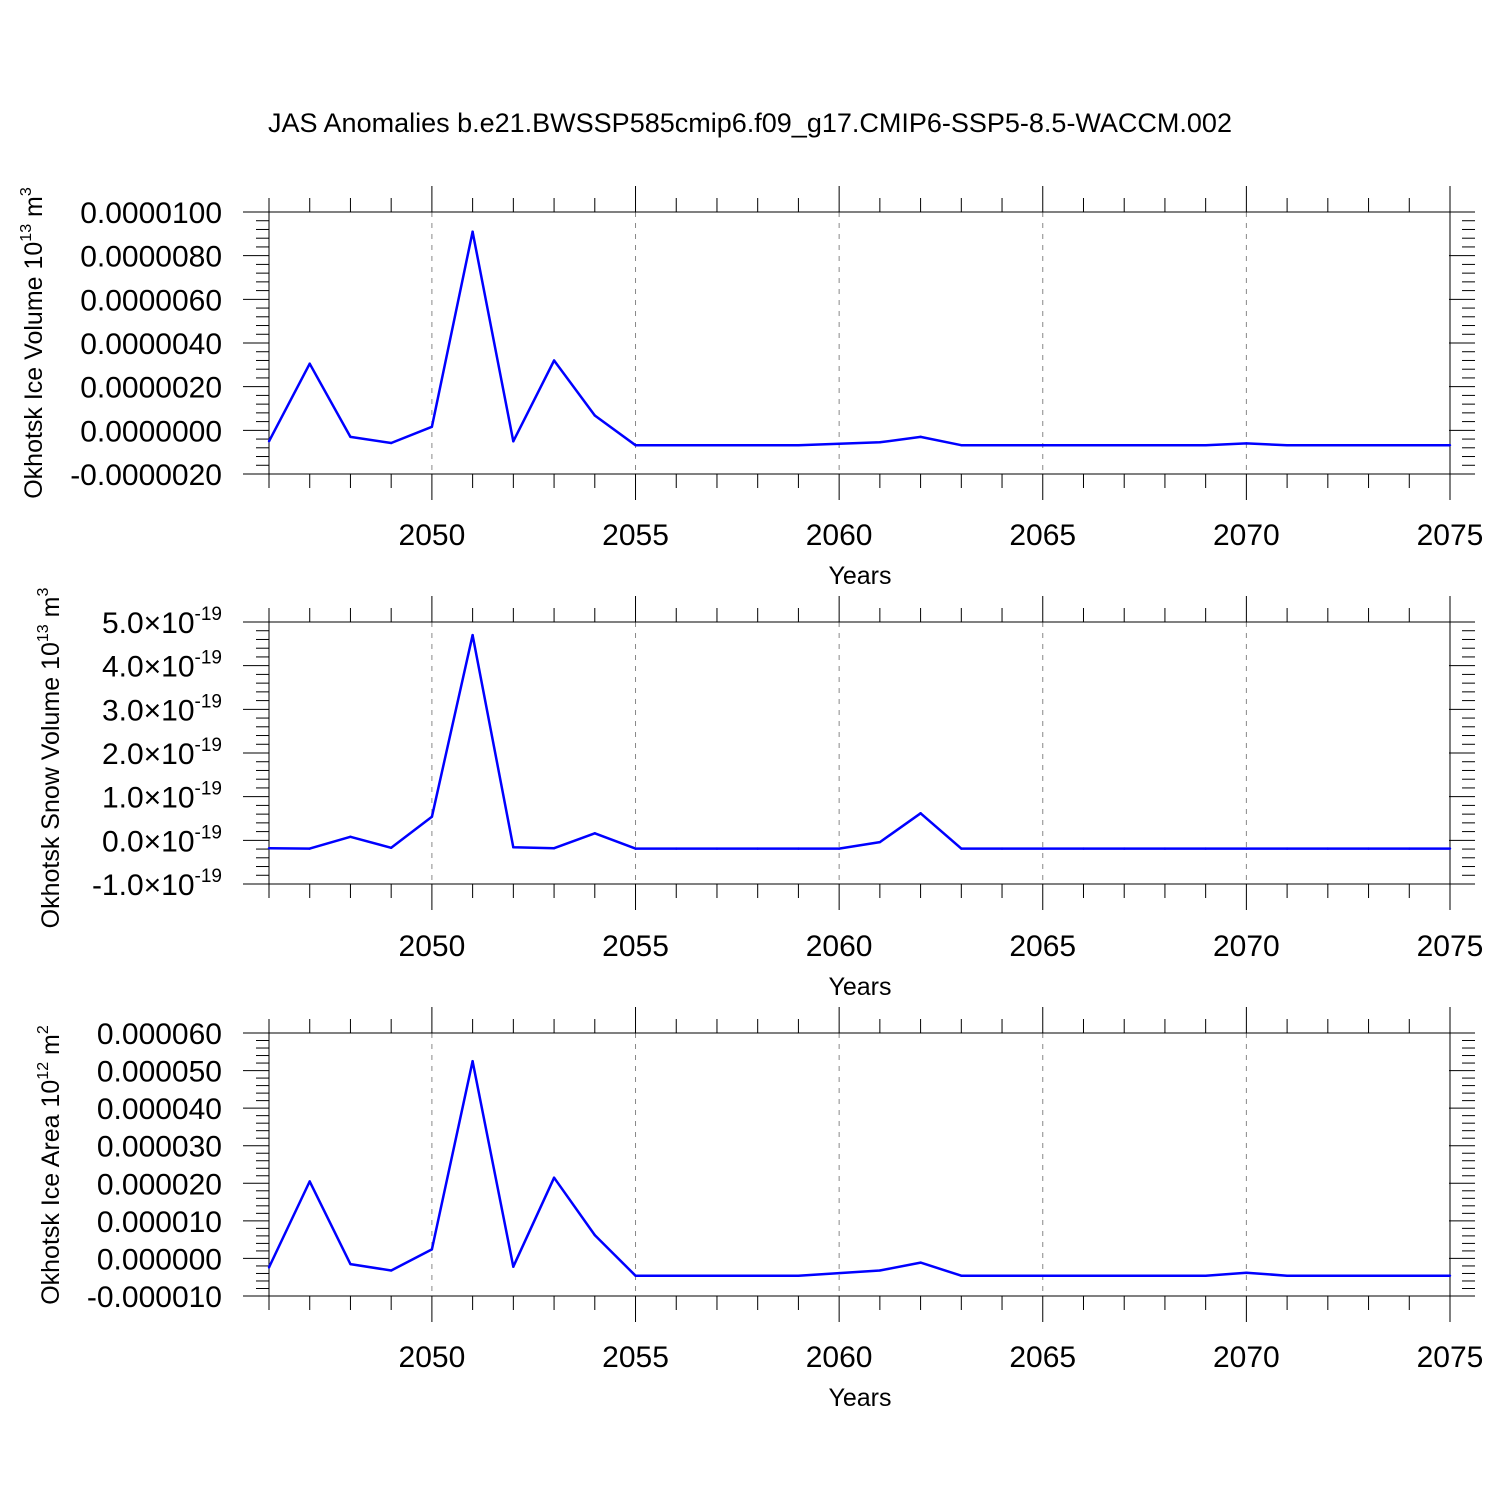 Image resolution: width=1500 pixels, height=1500 pixels. What do you see at coordinates (151, 300) in the screenshot?
I see `y-tick-label: 0.0000060` at bounding box center [151, 300].